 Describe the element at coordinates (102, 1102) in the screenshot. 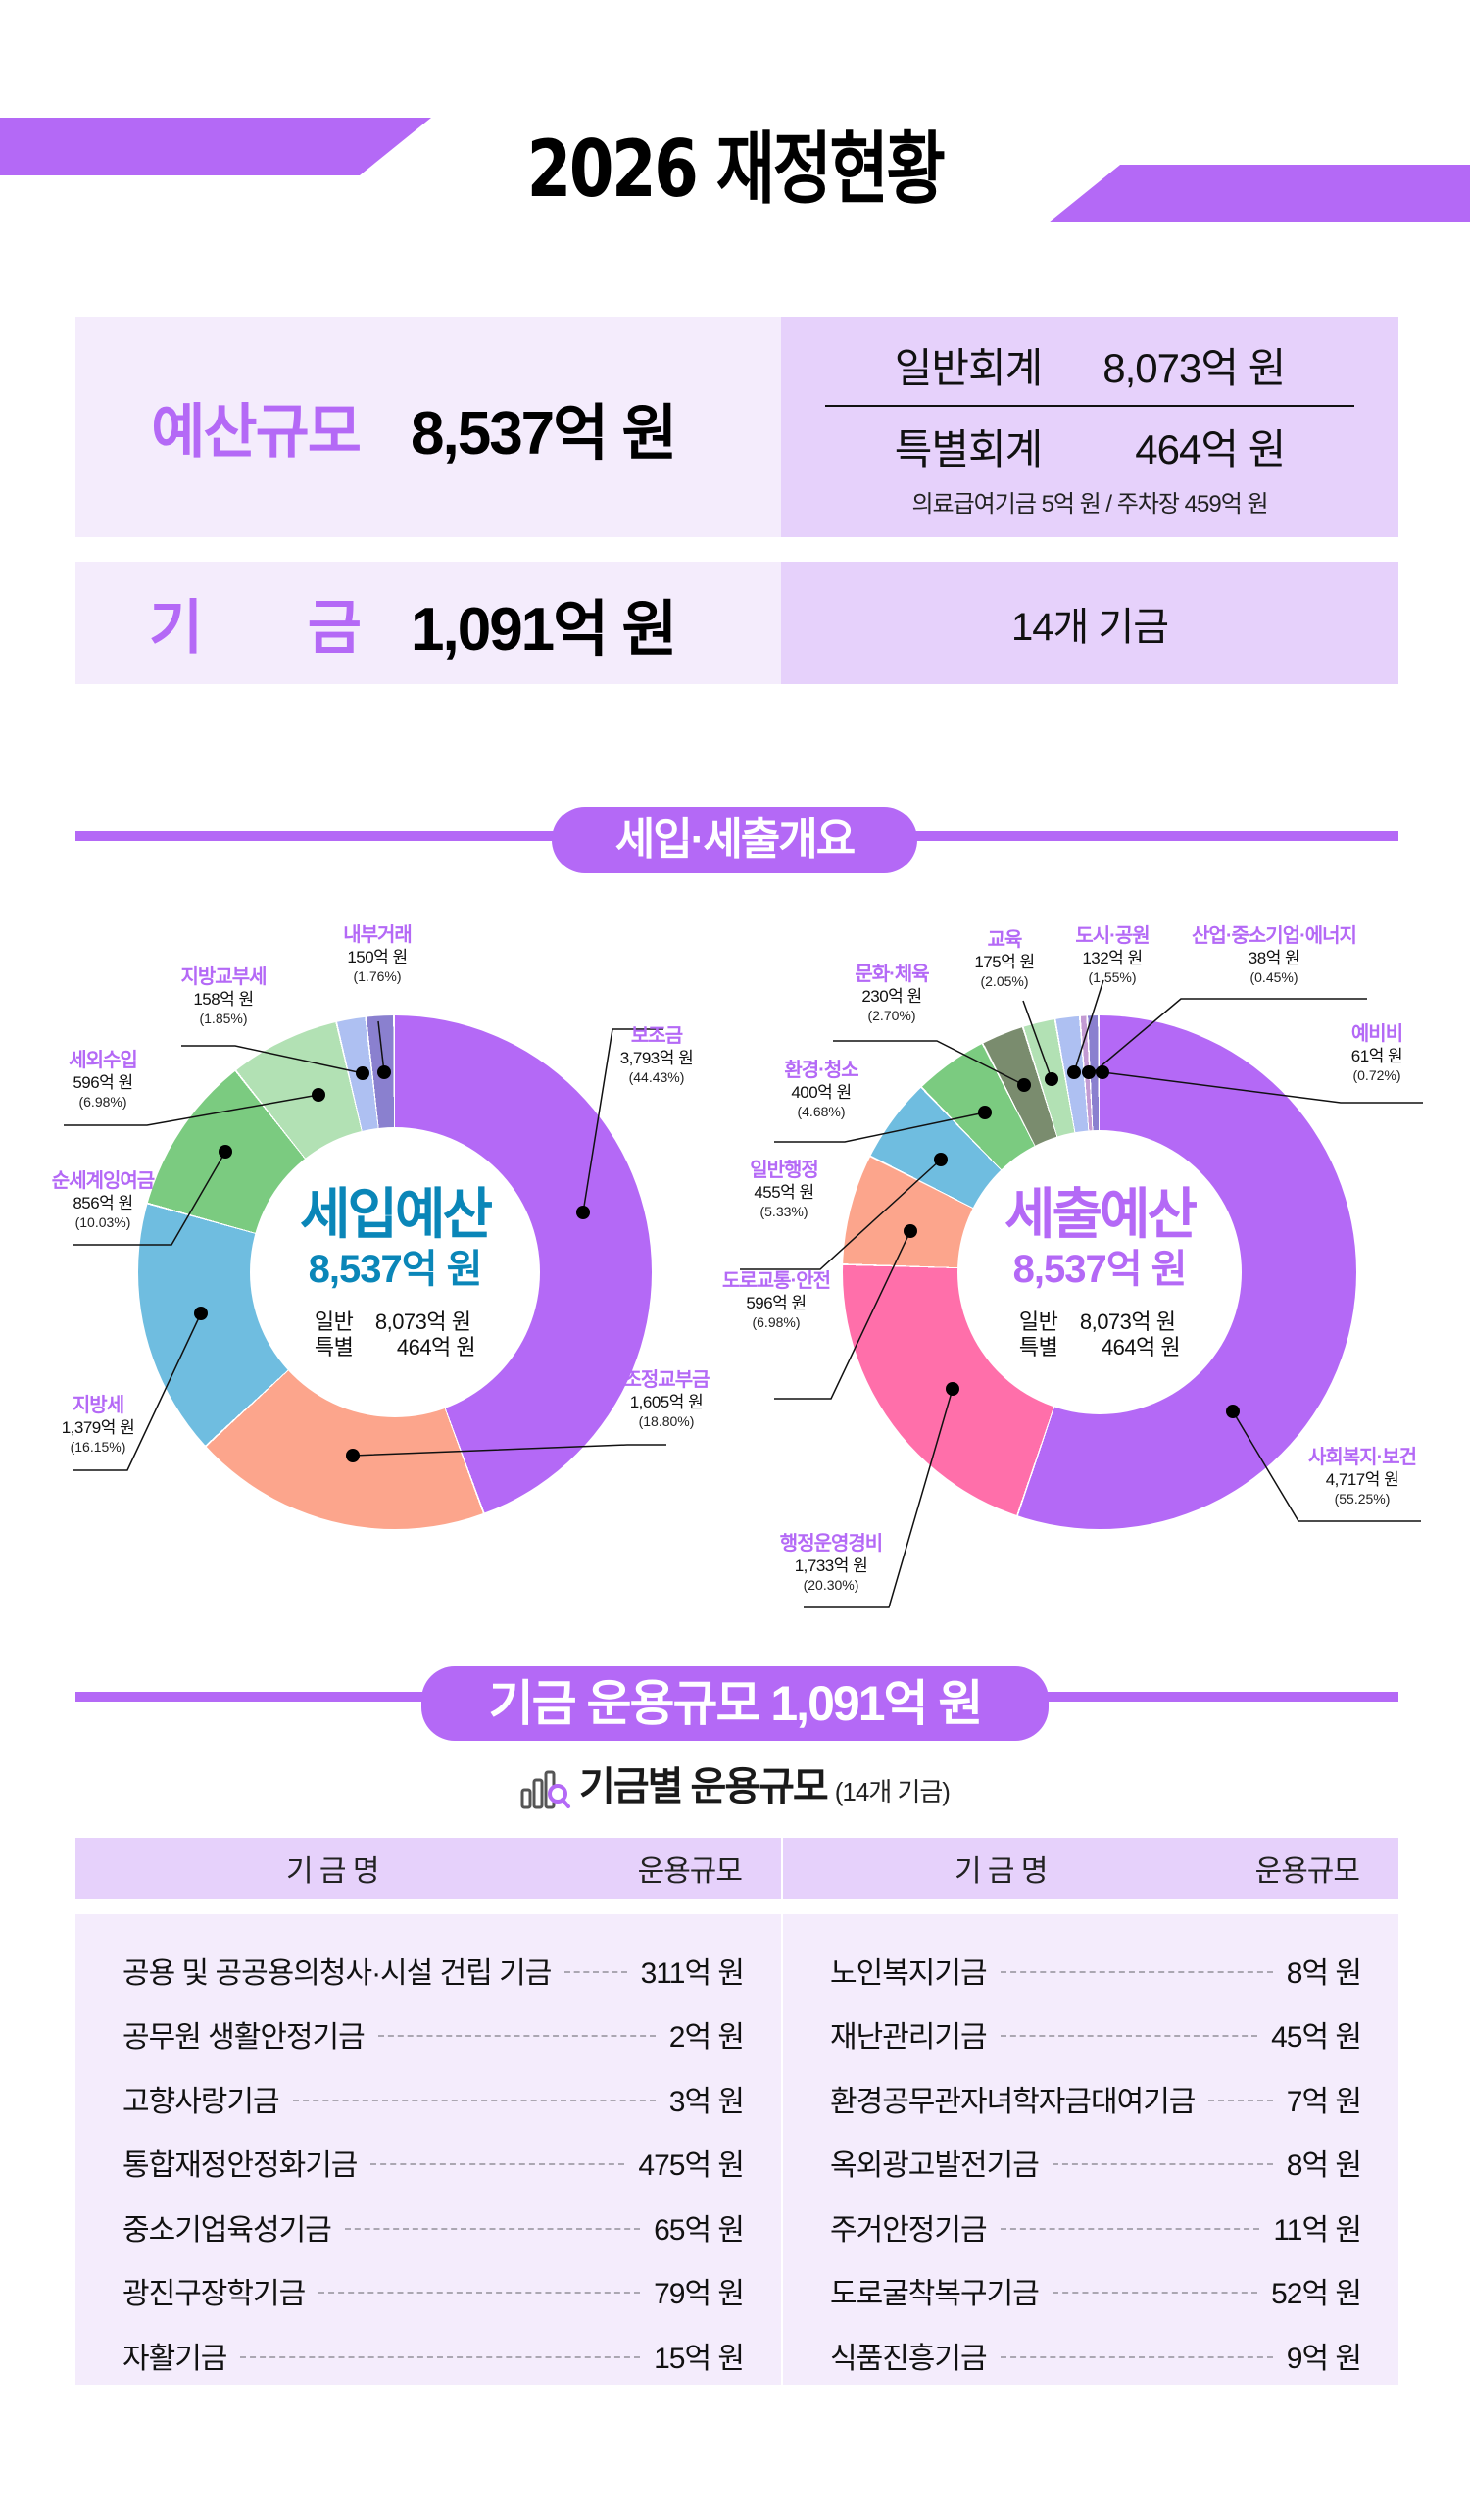

I see `label-percent: (6.98%)` at that location.